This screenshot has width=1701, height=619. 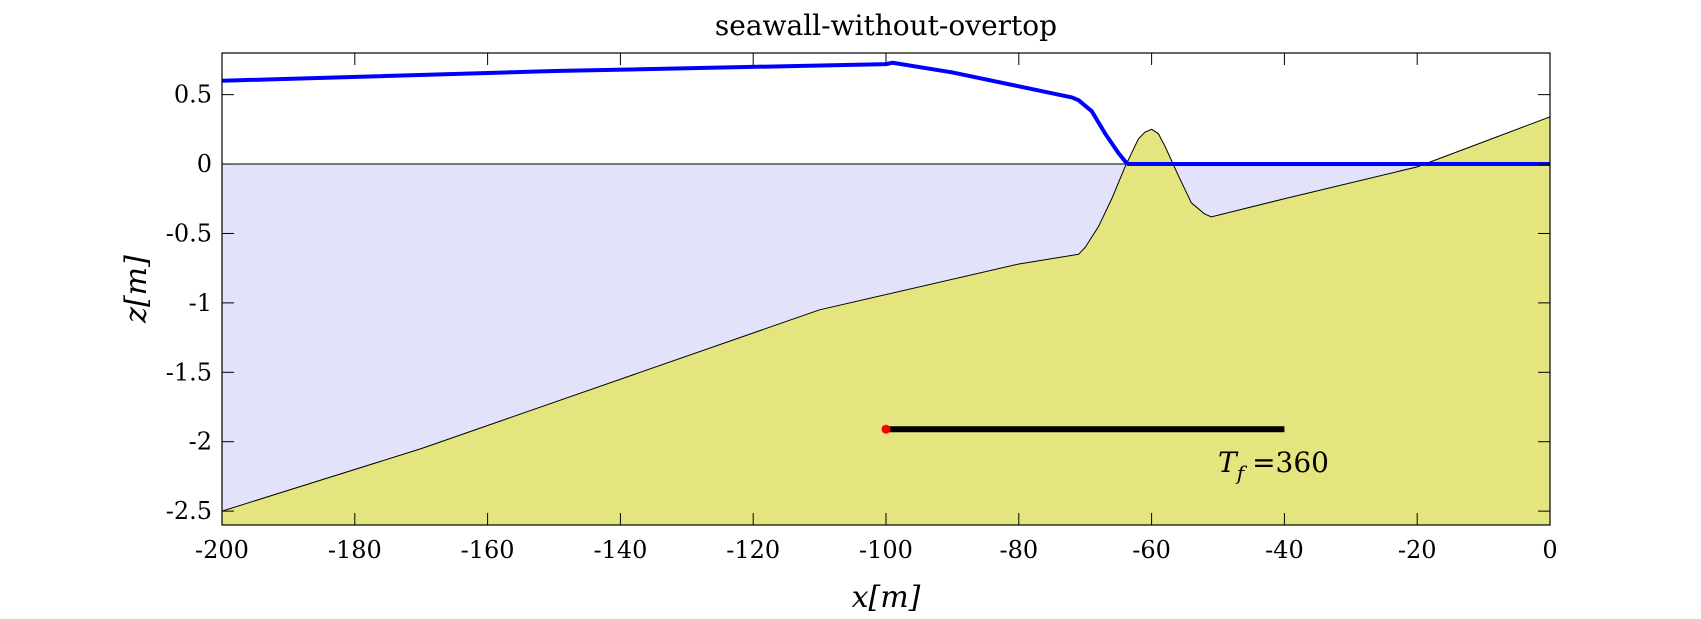 What do you see at coordinates (193, 95) in the screenshot?
I see `y-tick-label: 0.5` at bounding box center [193, 95].